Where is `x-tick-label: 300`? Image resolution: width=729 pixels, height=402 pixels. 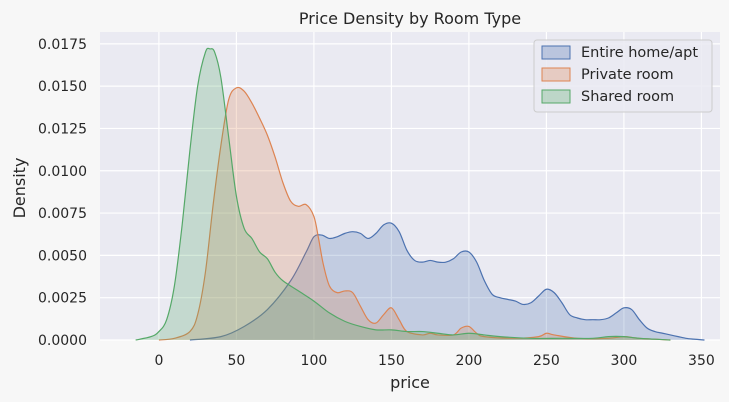 x-tick-label: 300 is located at coordinates (624, 361).